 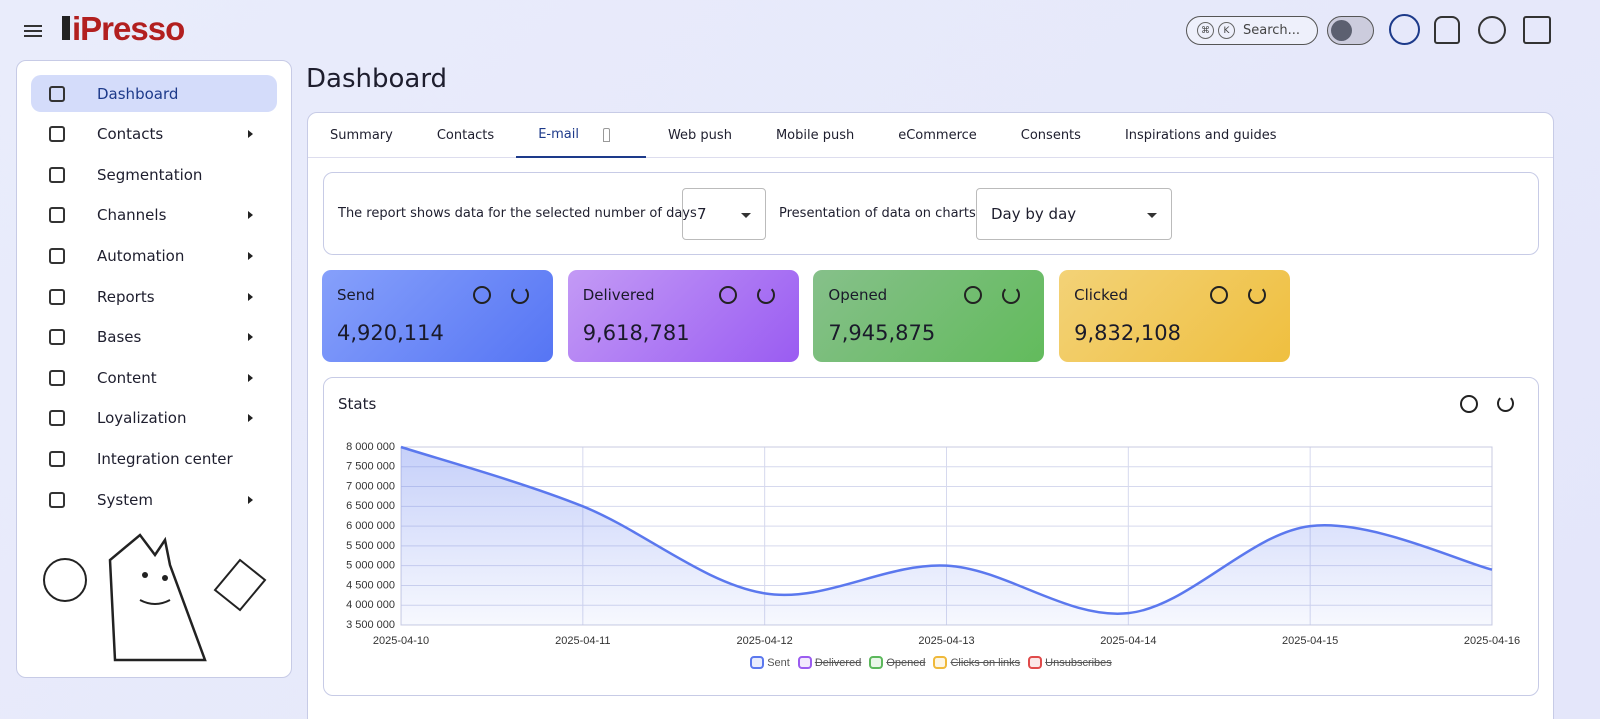 What do you see at coordinates (1537, 30) in the screenshot?
I see `logout-button` at bounding box center [1537, 30].